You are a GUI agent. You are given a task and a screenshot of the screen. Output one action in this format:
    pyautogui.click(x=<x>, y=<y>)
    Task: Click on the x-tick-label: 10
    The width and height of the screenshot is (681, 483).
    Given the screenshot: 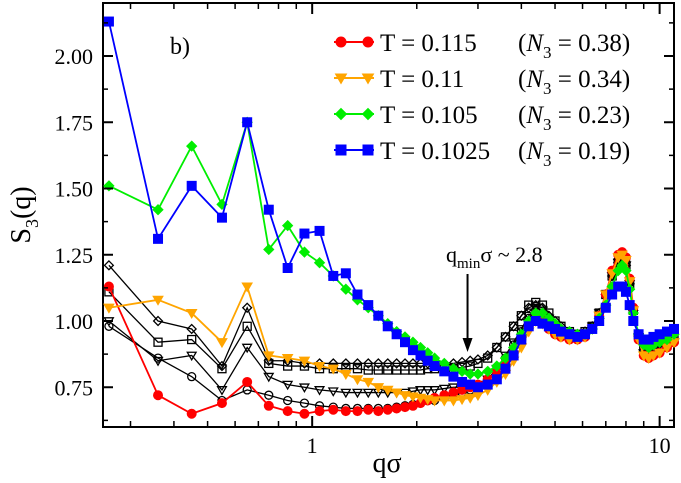 What is the action you would take?
    pyautogui.click(x=660, y=445)
    